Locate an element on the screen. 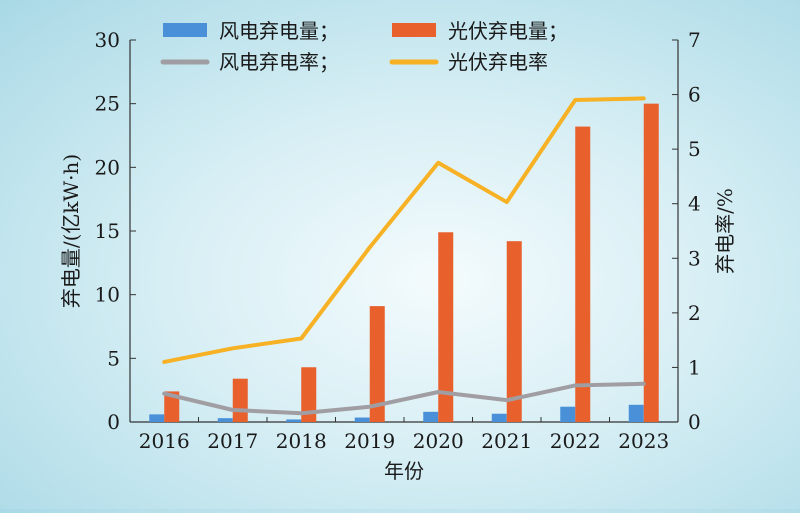  y-axis-left-title: 弃电量/(亿kW·h) is located at coordinates (71, 231).